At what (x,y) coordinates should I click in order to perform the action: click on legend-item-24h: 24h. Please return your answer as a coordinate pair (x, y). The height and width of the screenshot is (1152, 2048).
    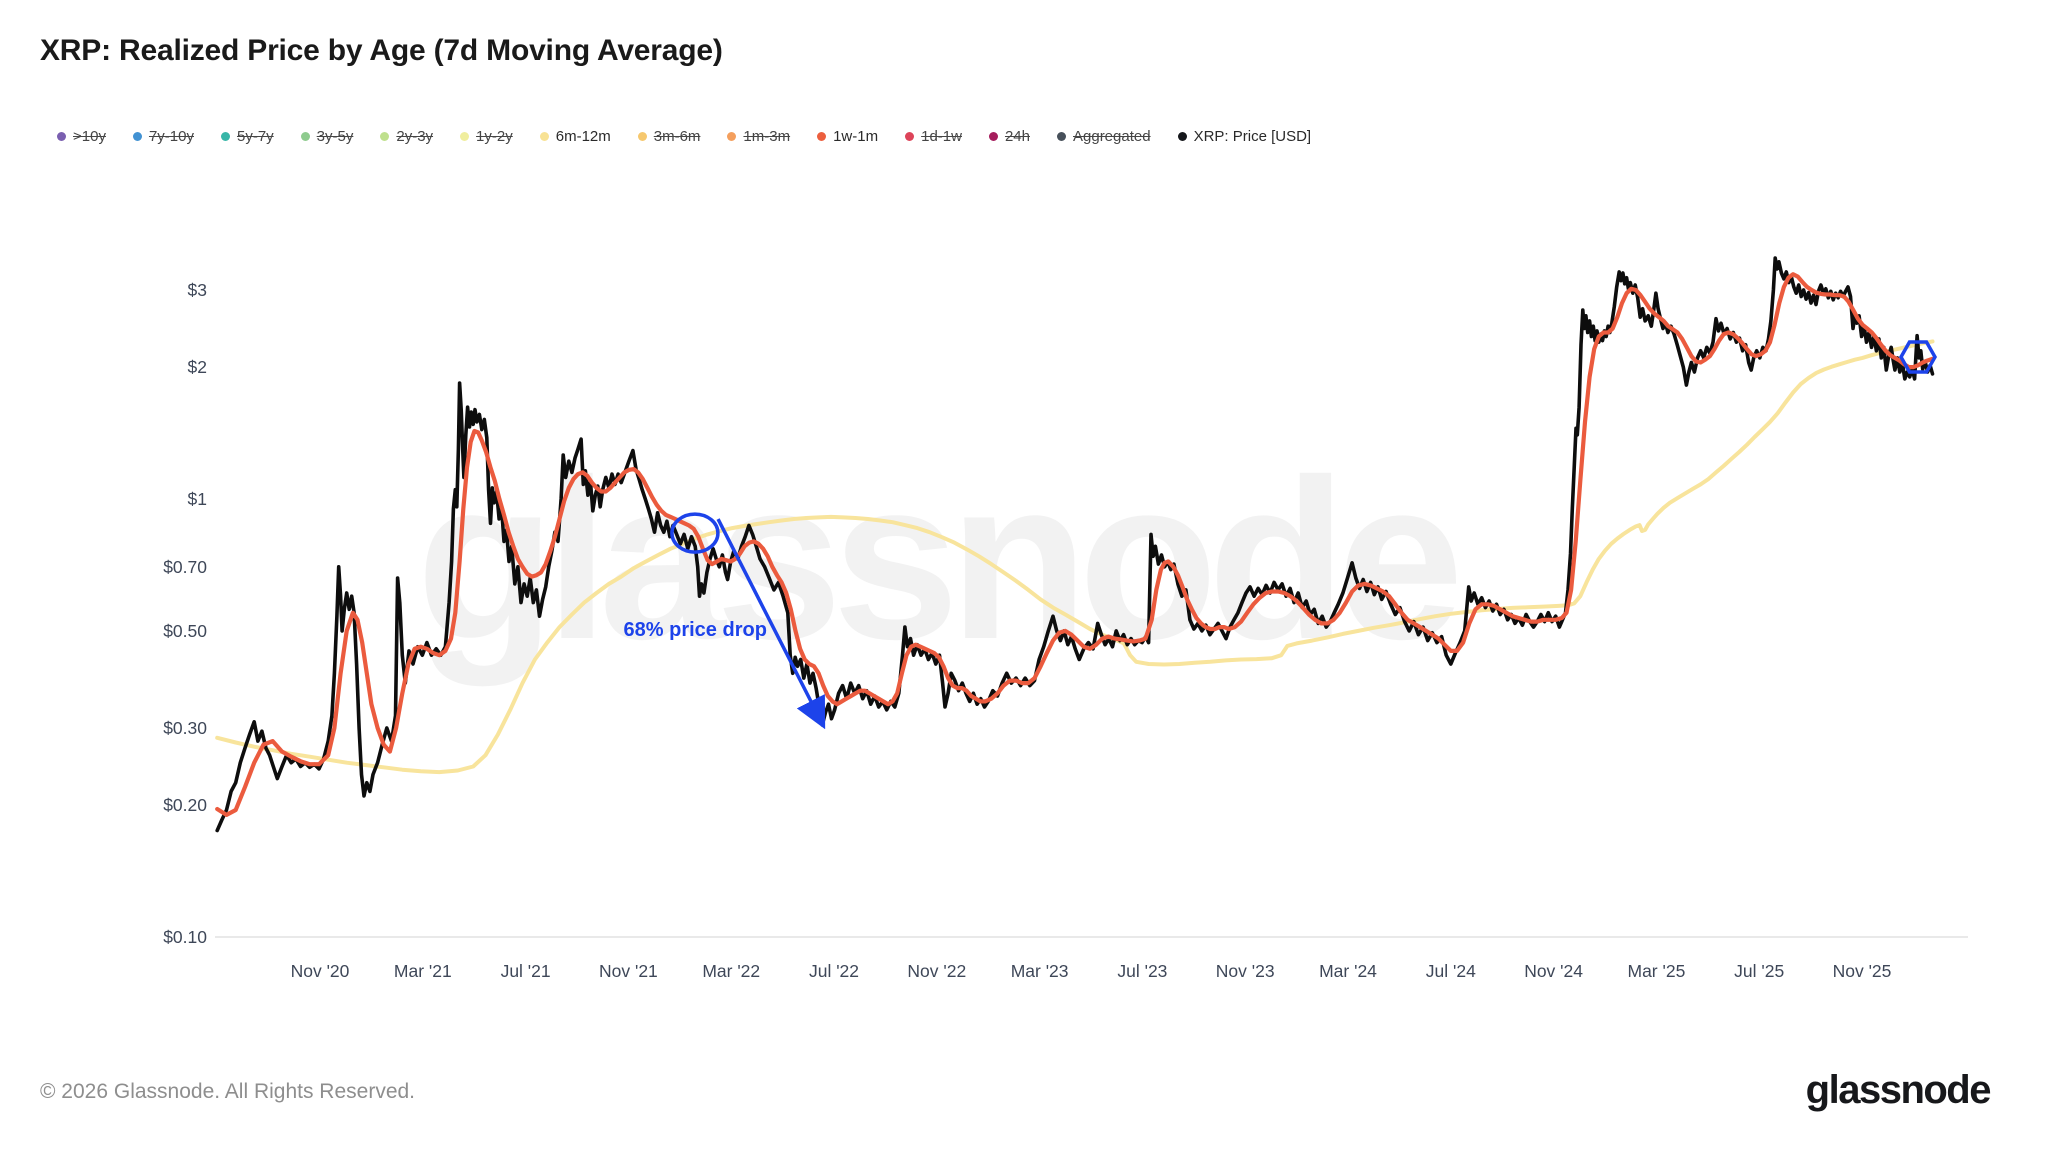
    Looking at the image, I should click on (1009, 136).